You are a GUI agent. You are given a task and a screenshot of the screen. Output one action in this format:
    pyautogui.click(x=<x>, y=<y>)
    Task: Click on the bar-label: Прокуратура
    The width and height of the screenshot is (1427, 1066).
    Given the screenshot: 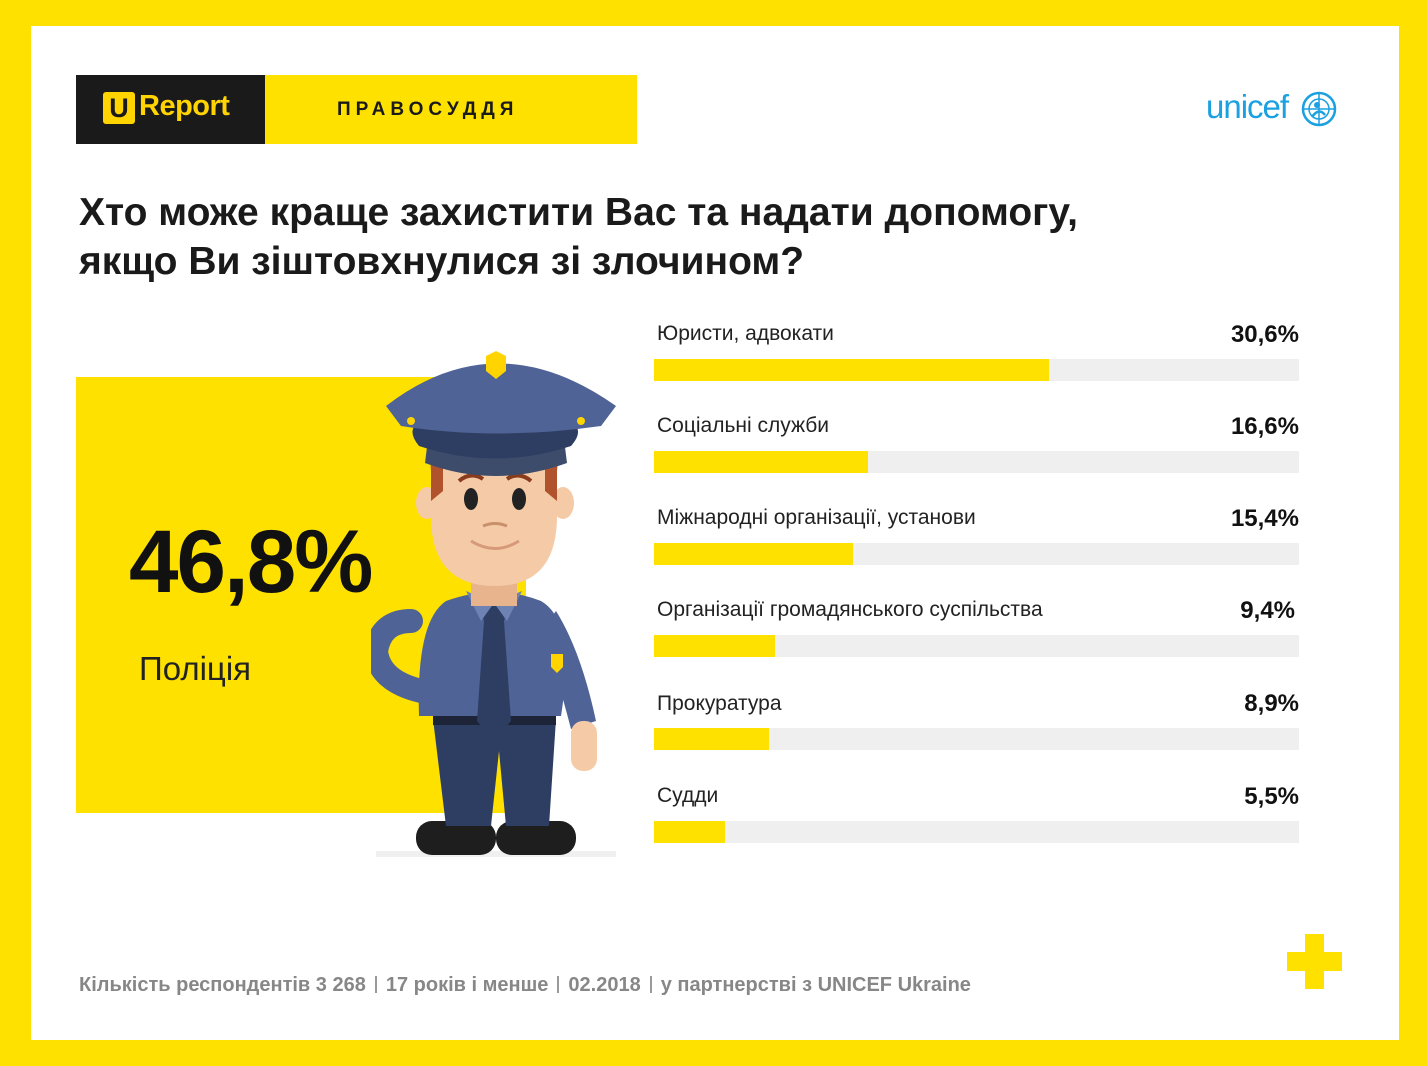 What is the action you would take?
    pyautogui.click(x=719, y=703)
    